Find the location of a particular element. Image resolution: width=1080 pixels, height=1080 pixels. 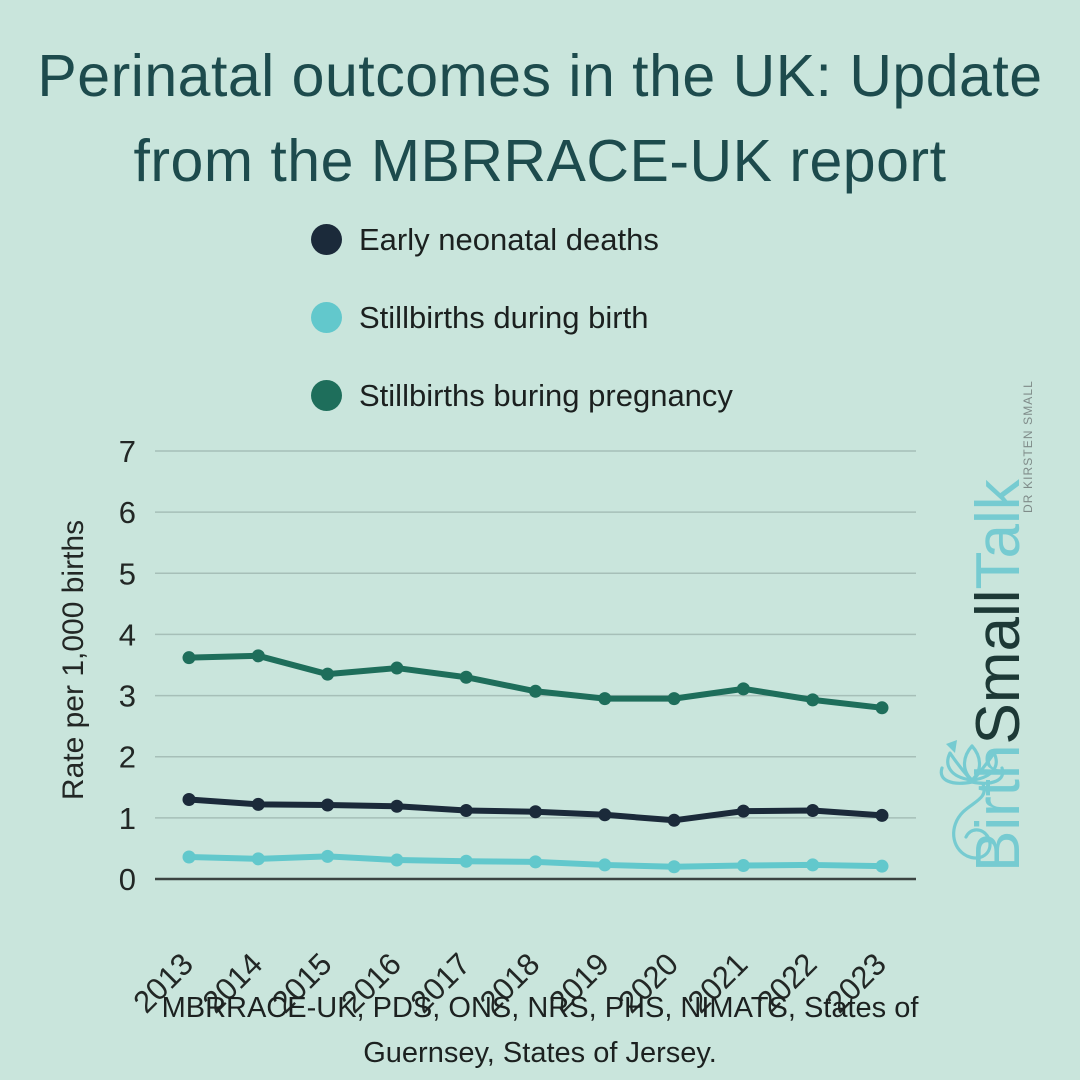

title-line-2: from the MBRRACE-UK report is located at coordinates (540, 161).